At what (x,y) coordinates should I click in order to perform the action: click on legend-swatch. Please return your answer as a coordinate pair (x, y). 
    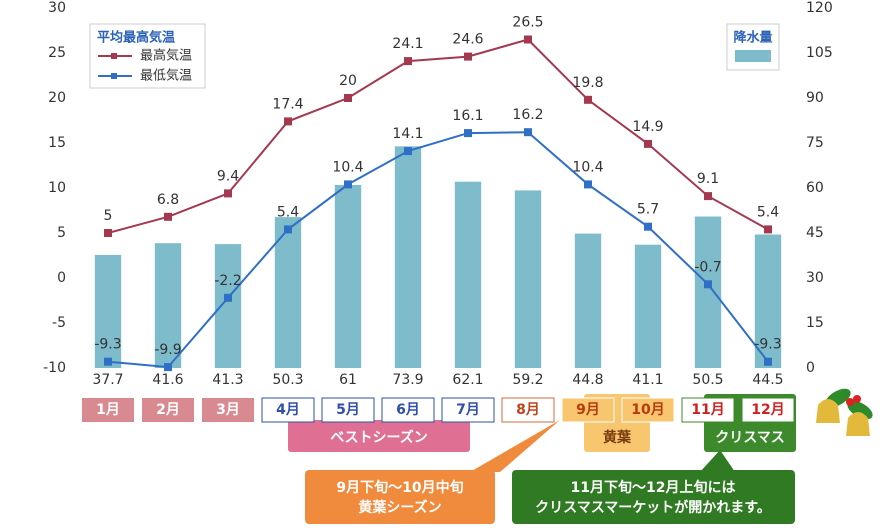
    Looking at the image, I should click on (753, 56).